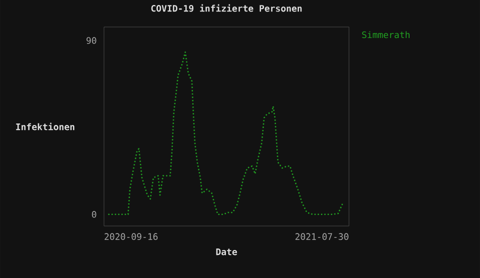  Describe the element at coordinates (91, 40) in the screenshot. I see `y-tick-label: 90` at that location.